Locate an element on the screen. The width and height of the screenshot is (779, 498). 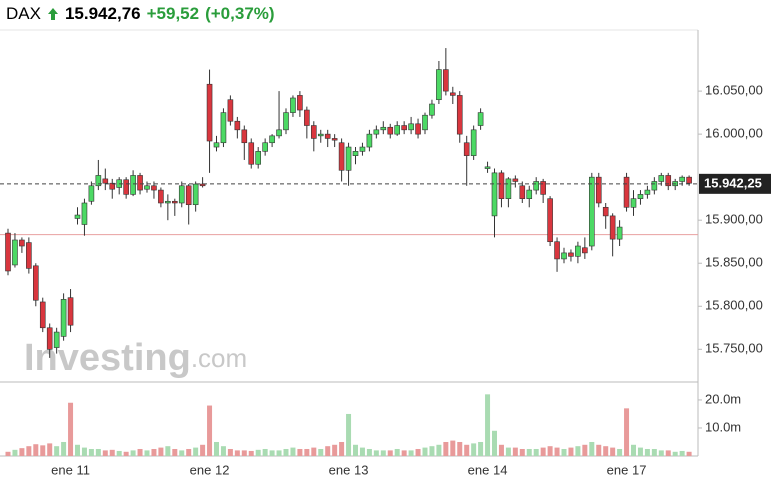
x-tick-label: ene 11 is located at coordinates (70, 469).